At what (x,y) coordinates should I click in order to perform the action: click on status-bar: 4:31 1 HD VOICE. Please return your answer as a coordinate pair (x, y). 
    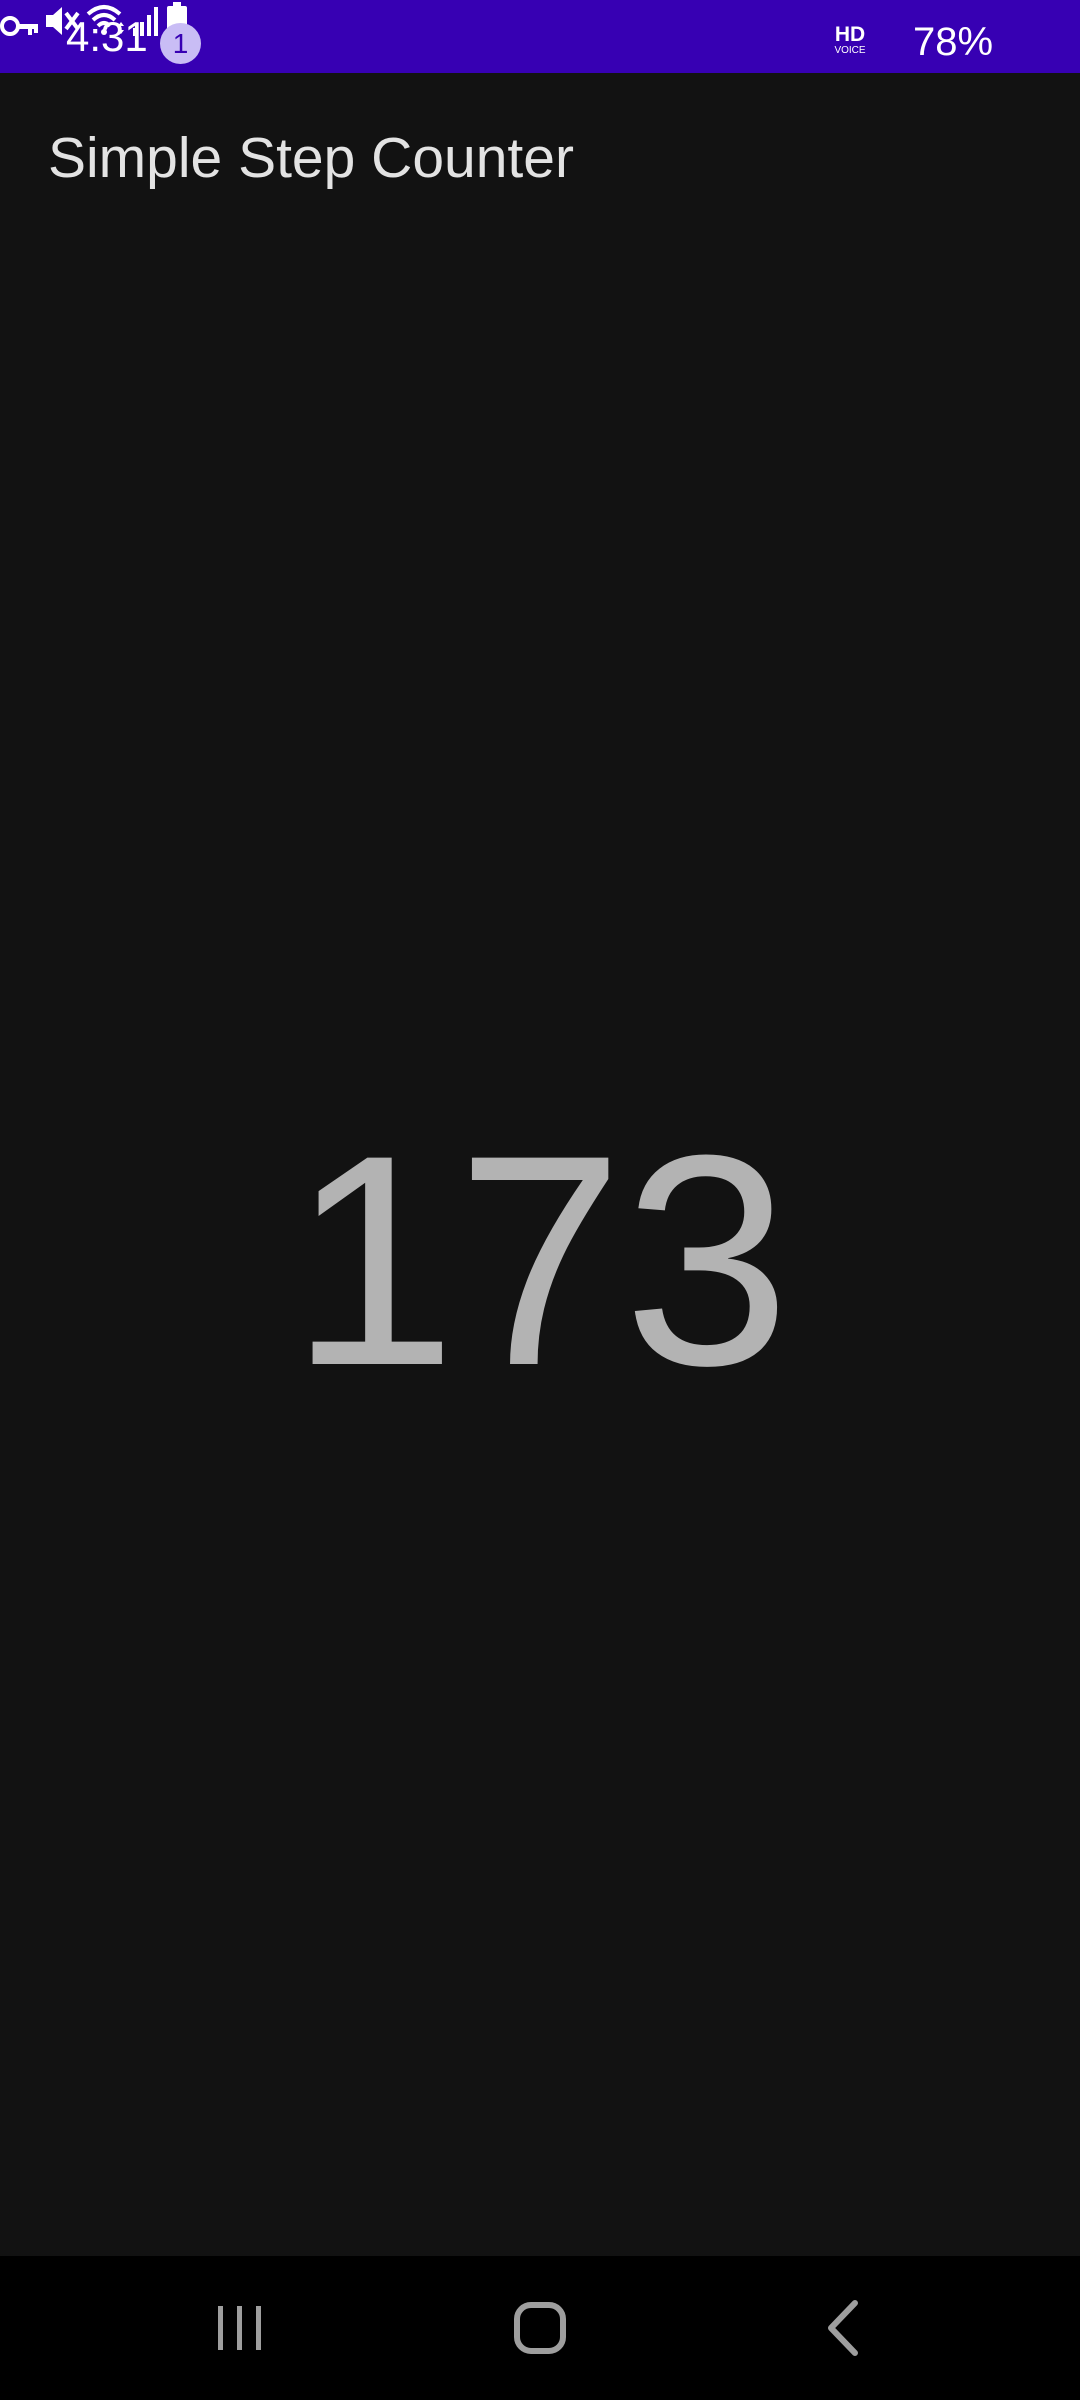
    Looking at the image, I should click on (540, 36).